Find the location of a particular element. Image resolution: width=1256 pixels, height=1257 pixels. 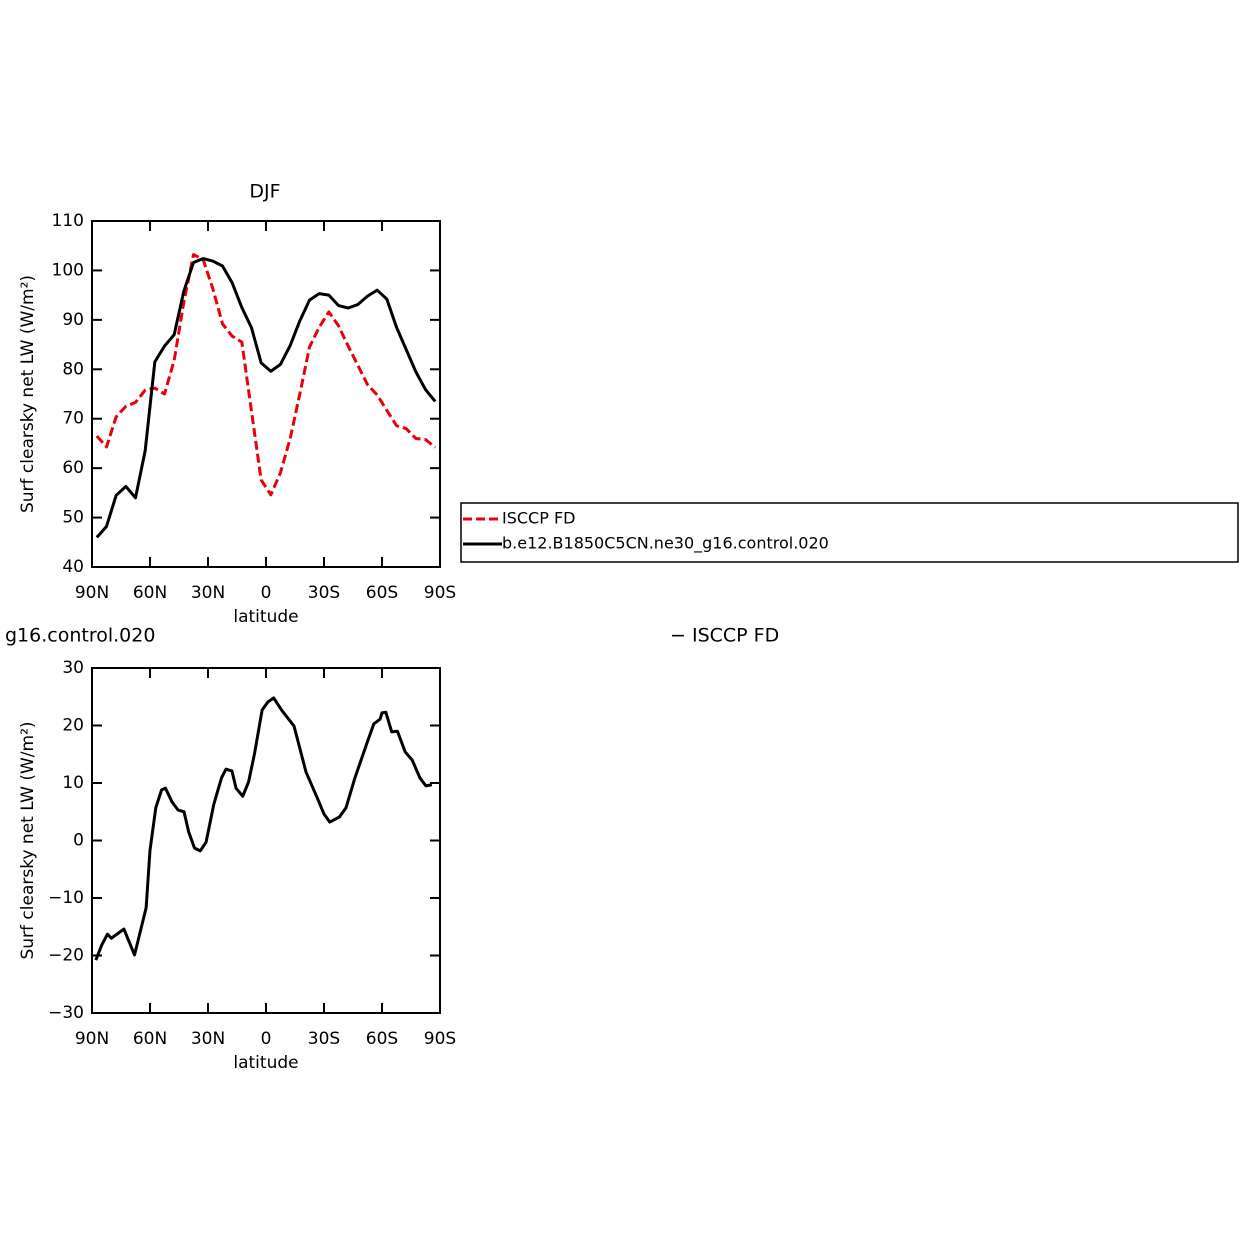

y-tick-label: −10 is located at coordinates (66, 898).